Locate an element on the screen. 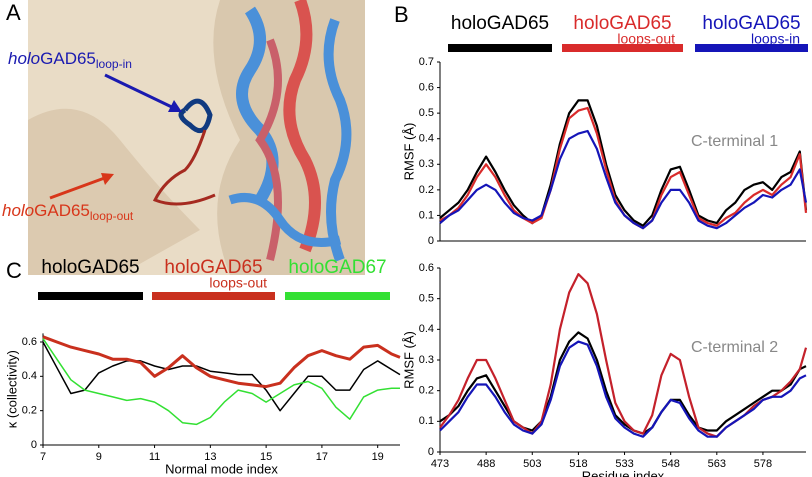 The height and width of the screenshot is (477, 812). y-axis-title: κ (collectivity) is located at coordinates (11, 389).